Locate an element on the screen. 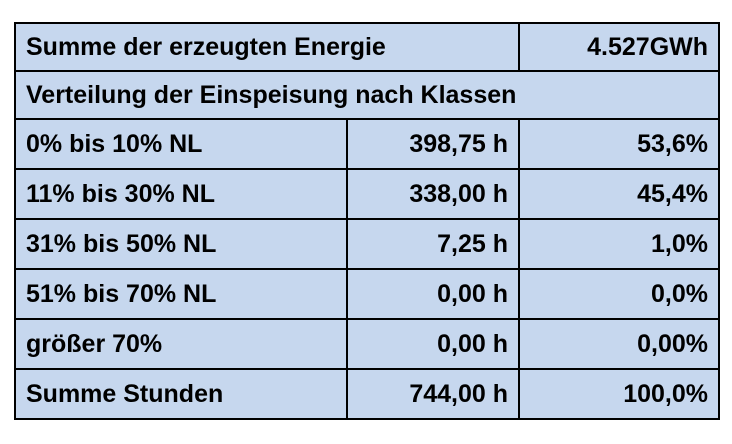 The height and width of the screenshot is (444, 732). table-row: 31% bis 50% NL 7,25 h 1,0% is located at coordinates (367, 244).